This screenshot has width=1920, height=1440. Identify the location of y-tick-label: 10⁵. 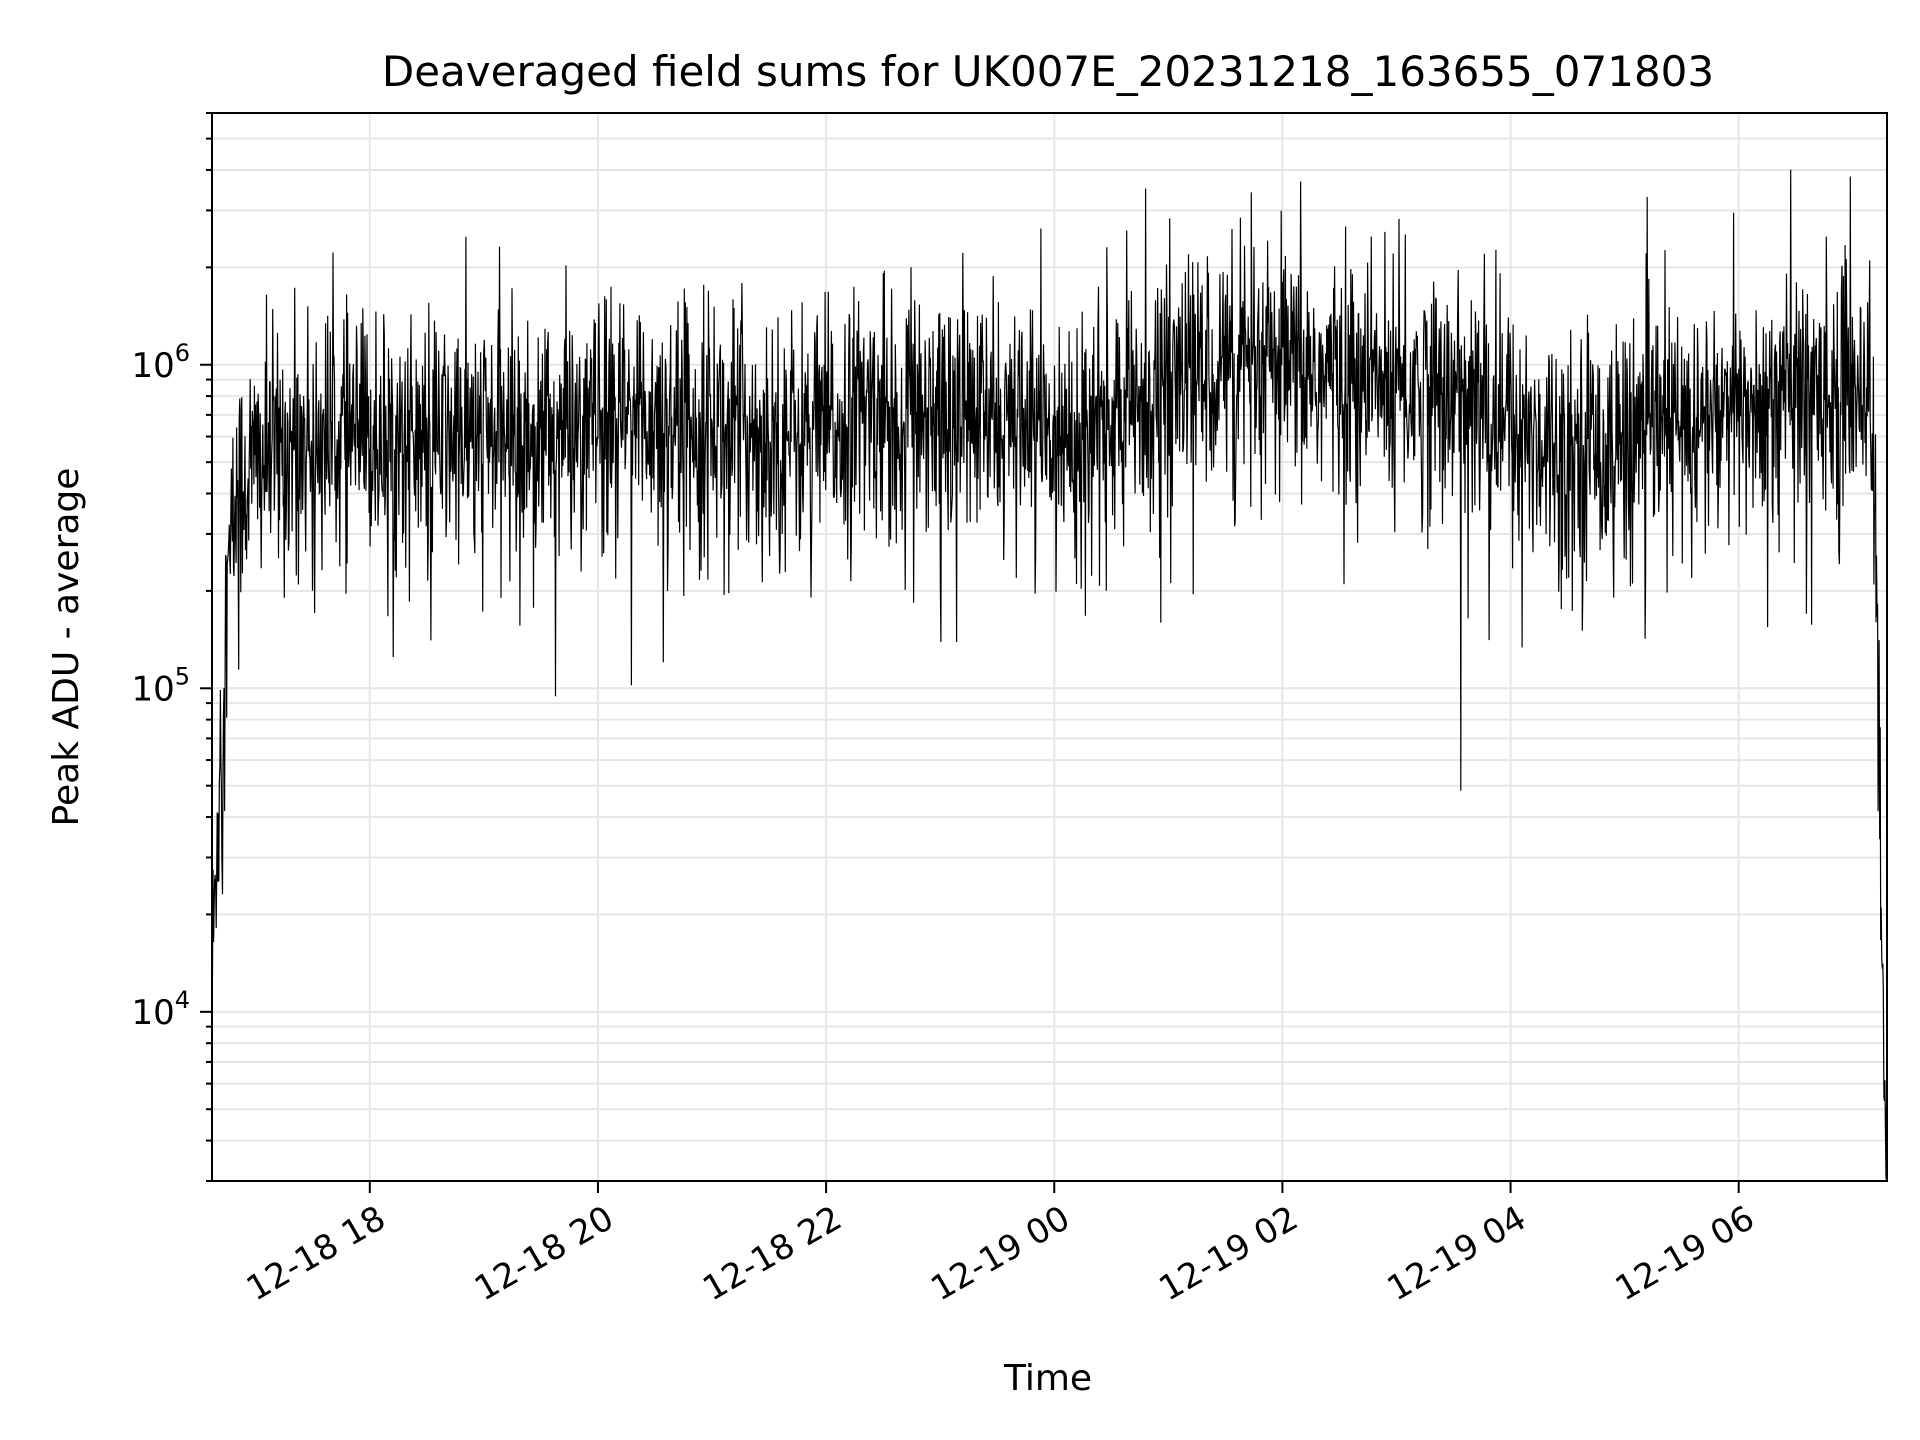
(160, 685).